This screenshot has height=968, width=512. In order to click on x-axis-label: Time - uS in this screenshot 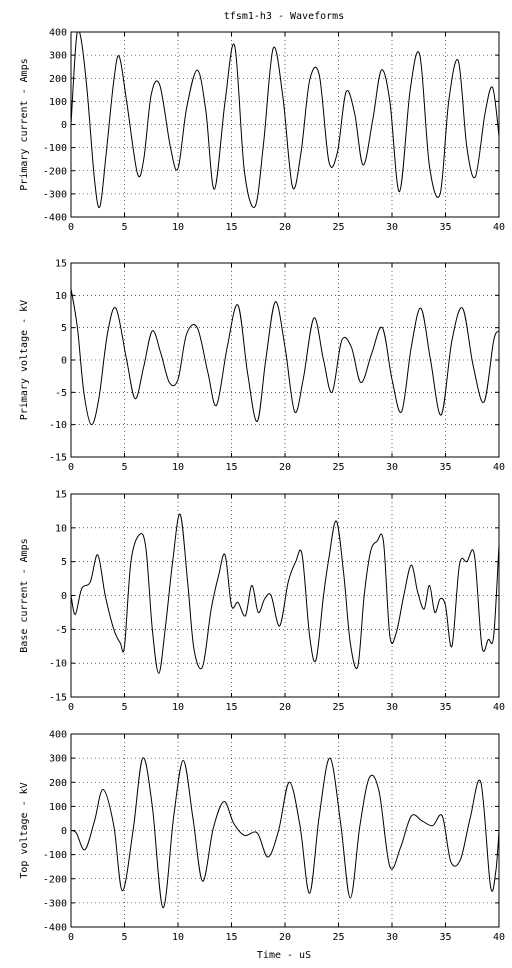, I will do `click(284, 955)`.